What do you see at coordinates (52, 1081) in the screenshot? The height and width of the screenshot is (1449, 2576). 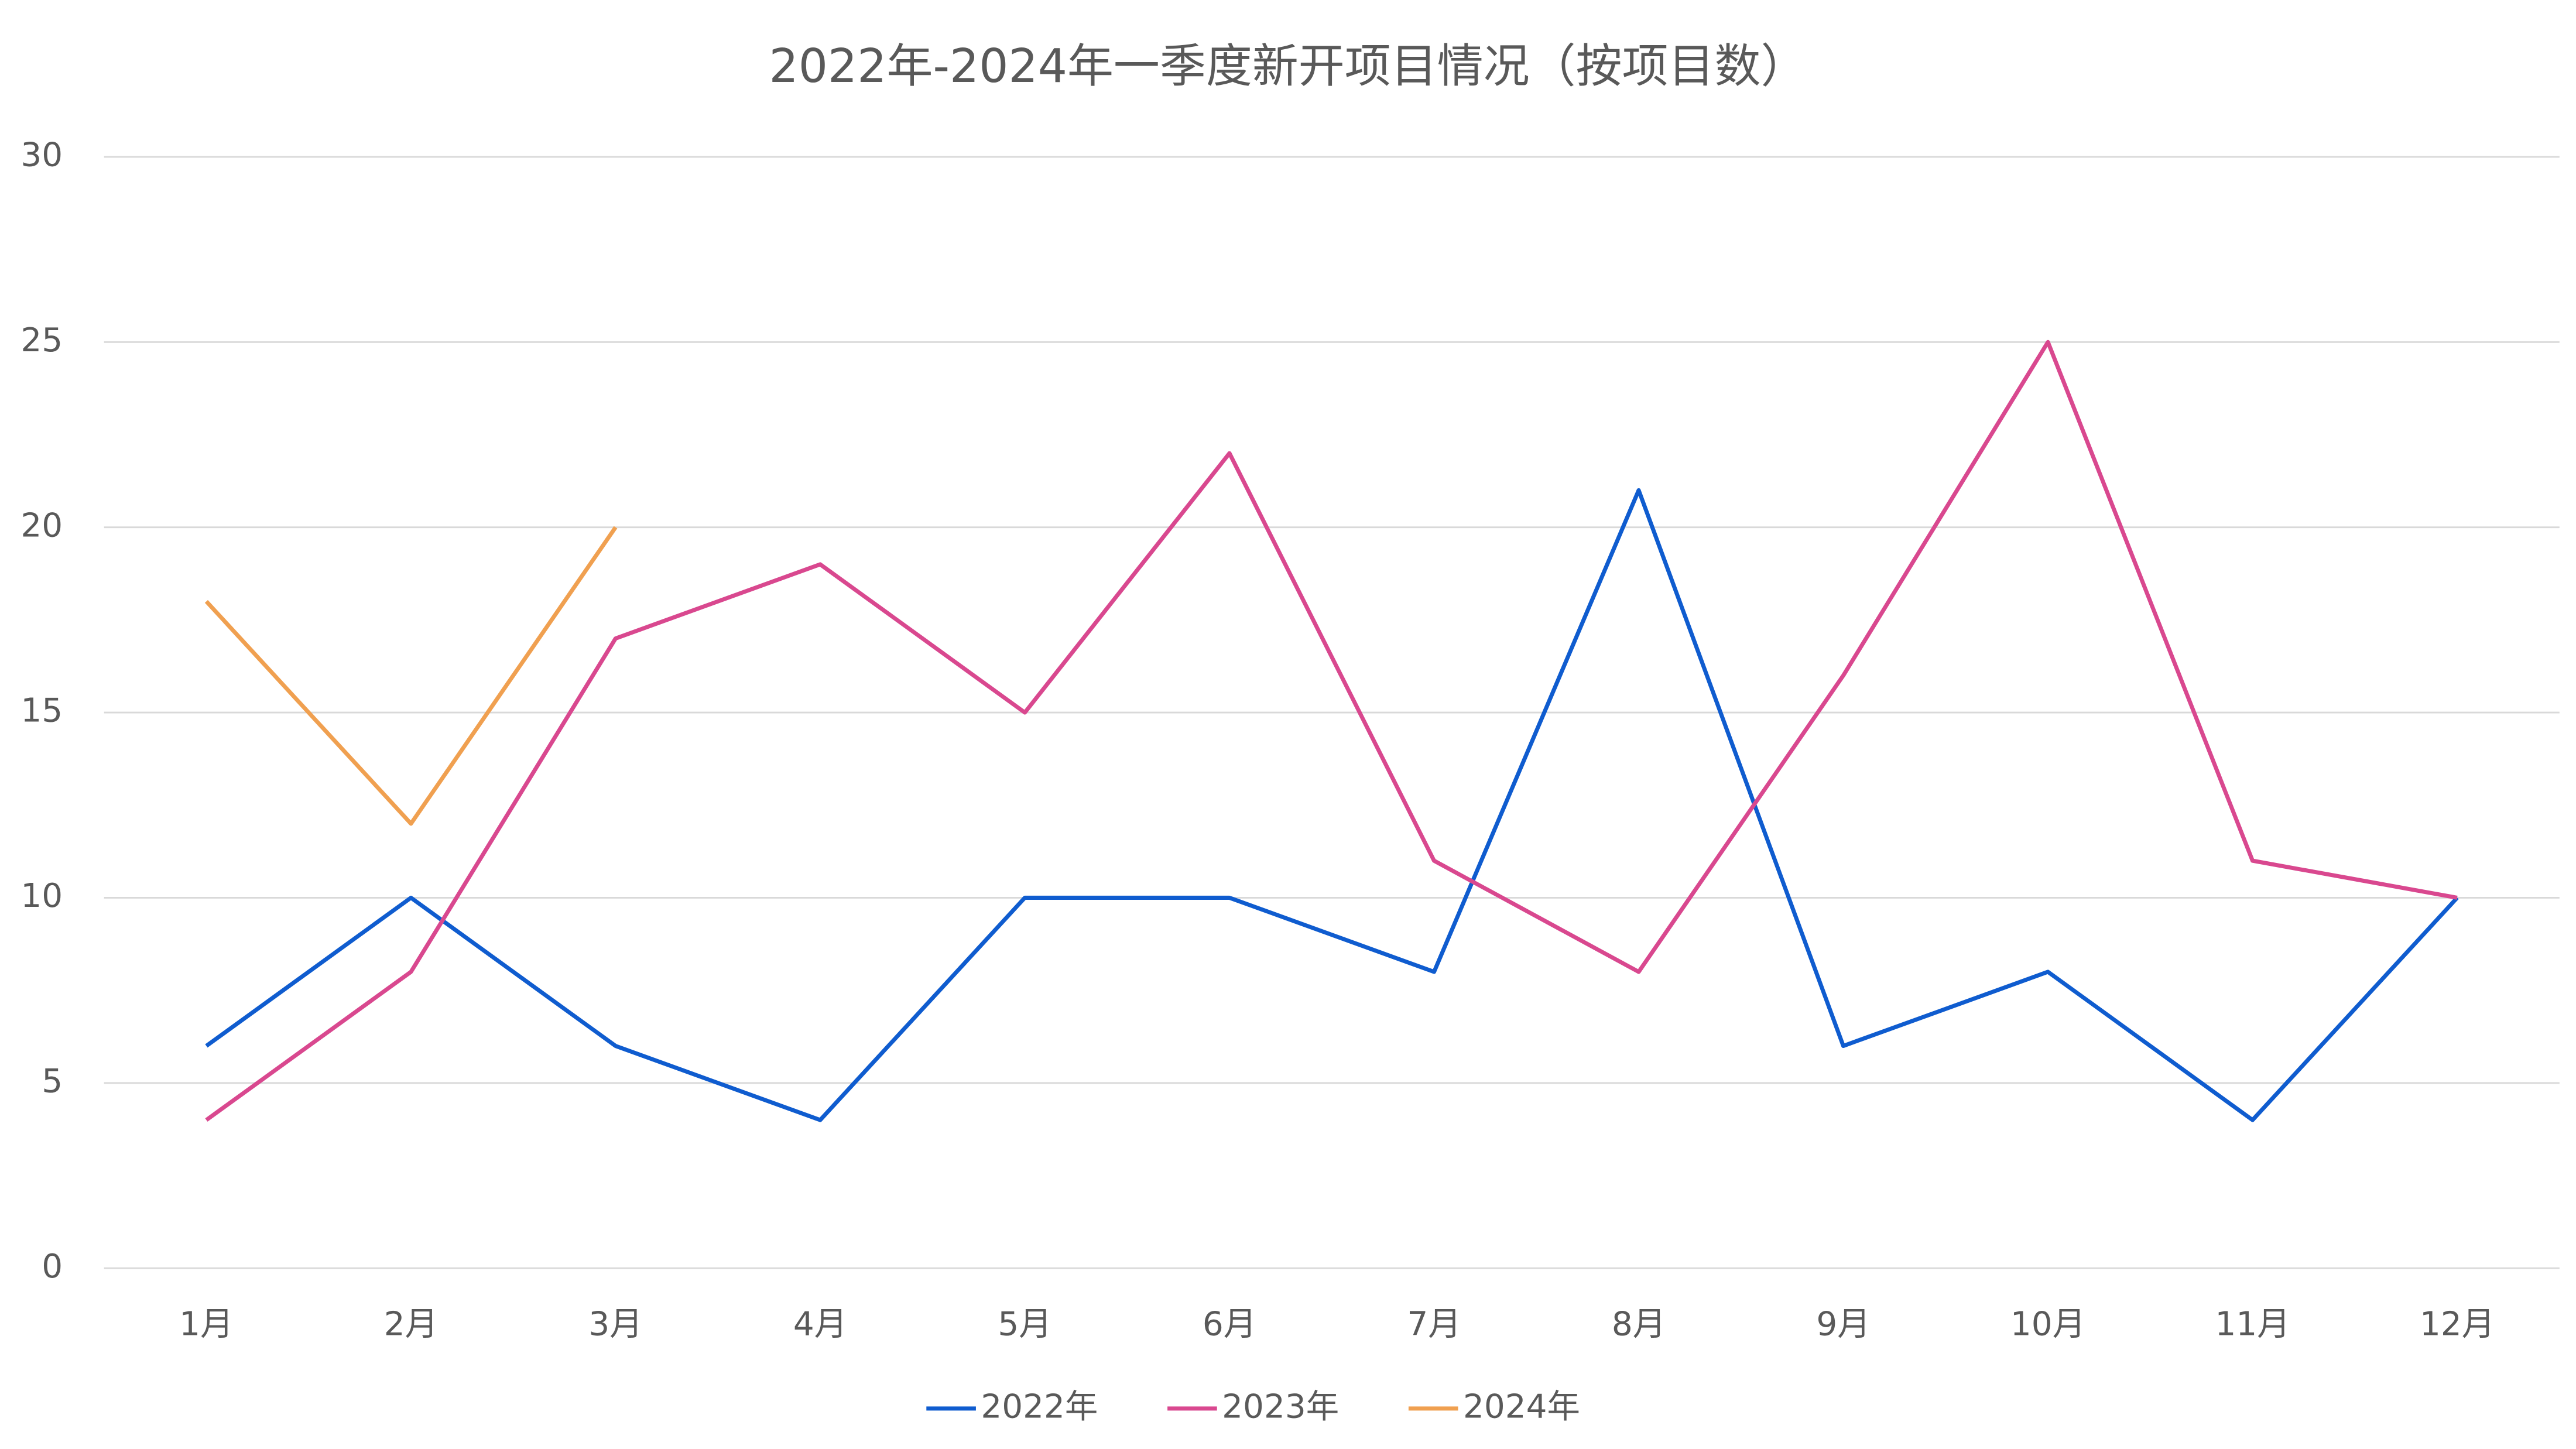 I see `y-tick-label: 5` at bounding box center [52, 1081].